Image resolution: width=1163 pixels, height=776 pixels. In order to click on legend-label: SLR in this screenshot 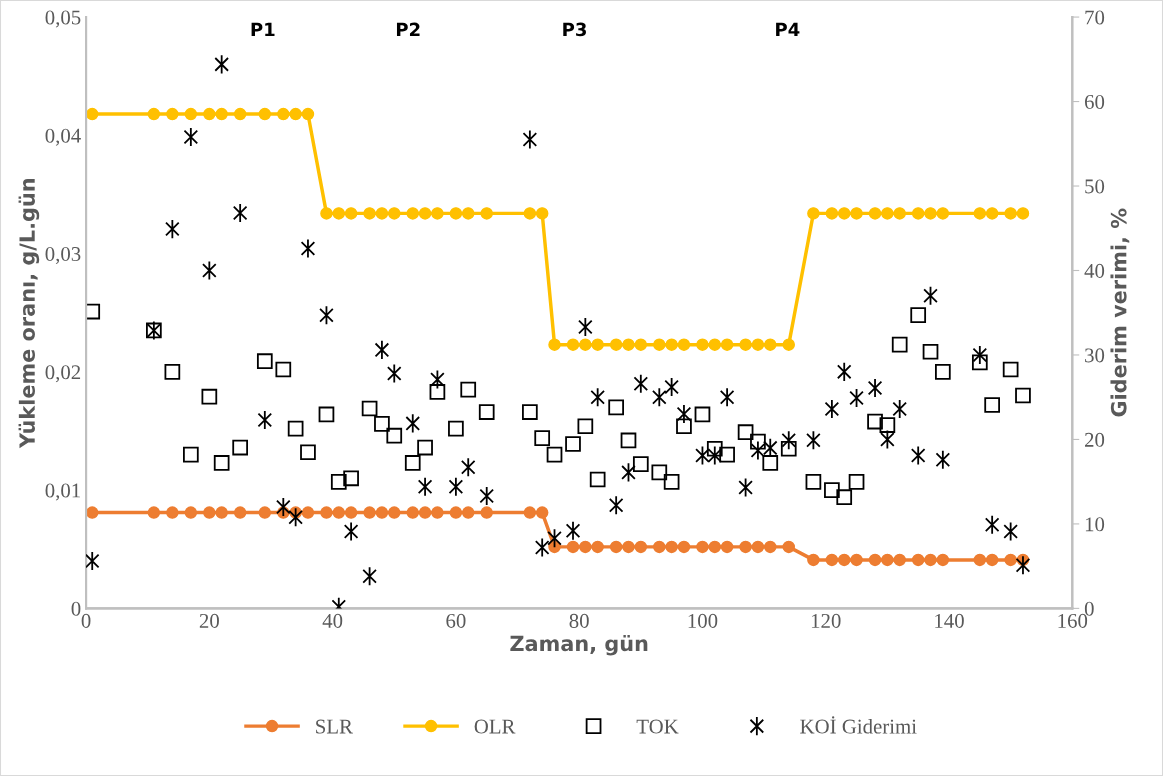, I will do `click(334, 726)`.